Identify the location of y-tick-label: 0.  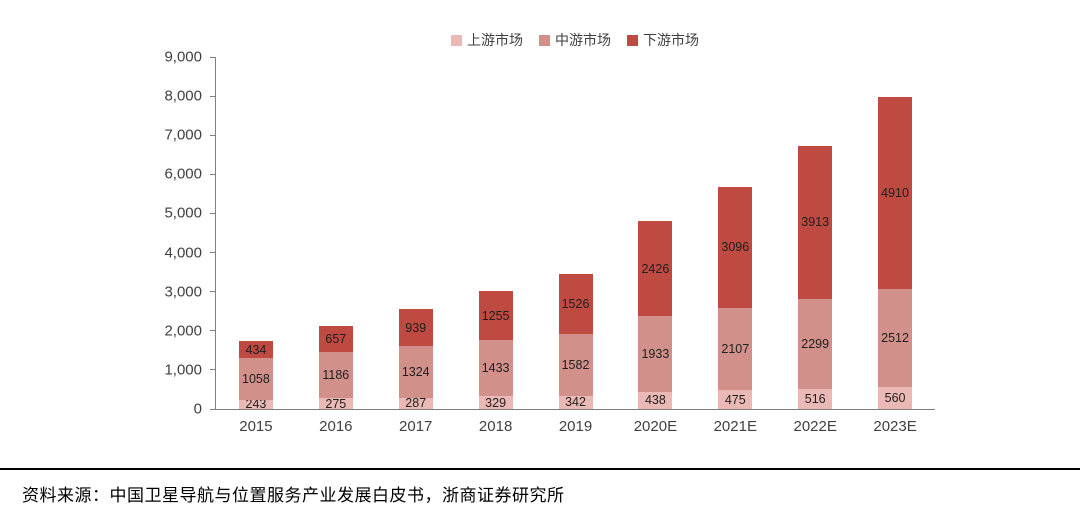
(197, 409).